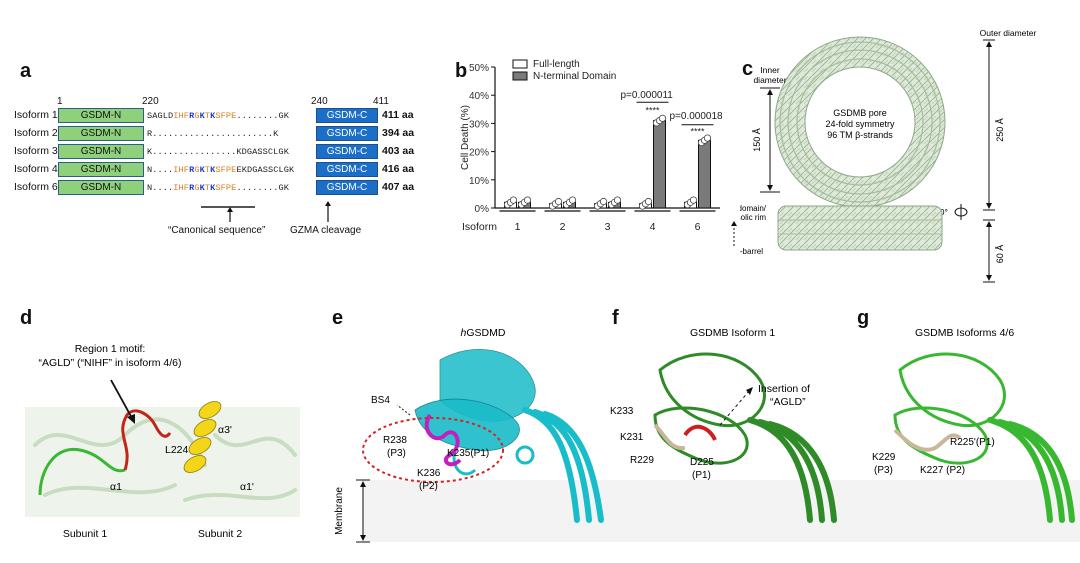 The width and height of the screenshot is (1080, 563). What do you see at coordinates (697, 132) in the screenshot?
I see `stars-label: ****` at bounding box center [697, 132].